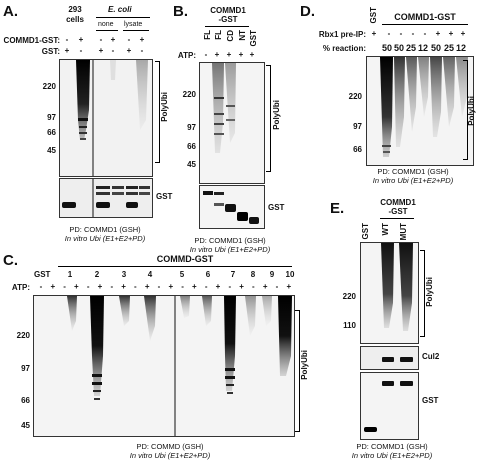 The height and width of the screenshot is (468, 477). Describe the element at coordinates (398, 48) in the screenshot. I see `panel-d-reaction-value-2: 50` at that location.